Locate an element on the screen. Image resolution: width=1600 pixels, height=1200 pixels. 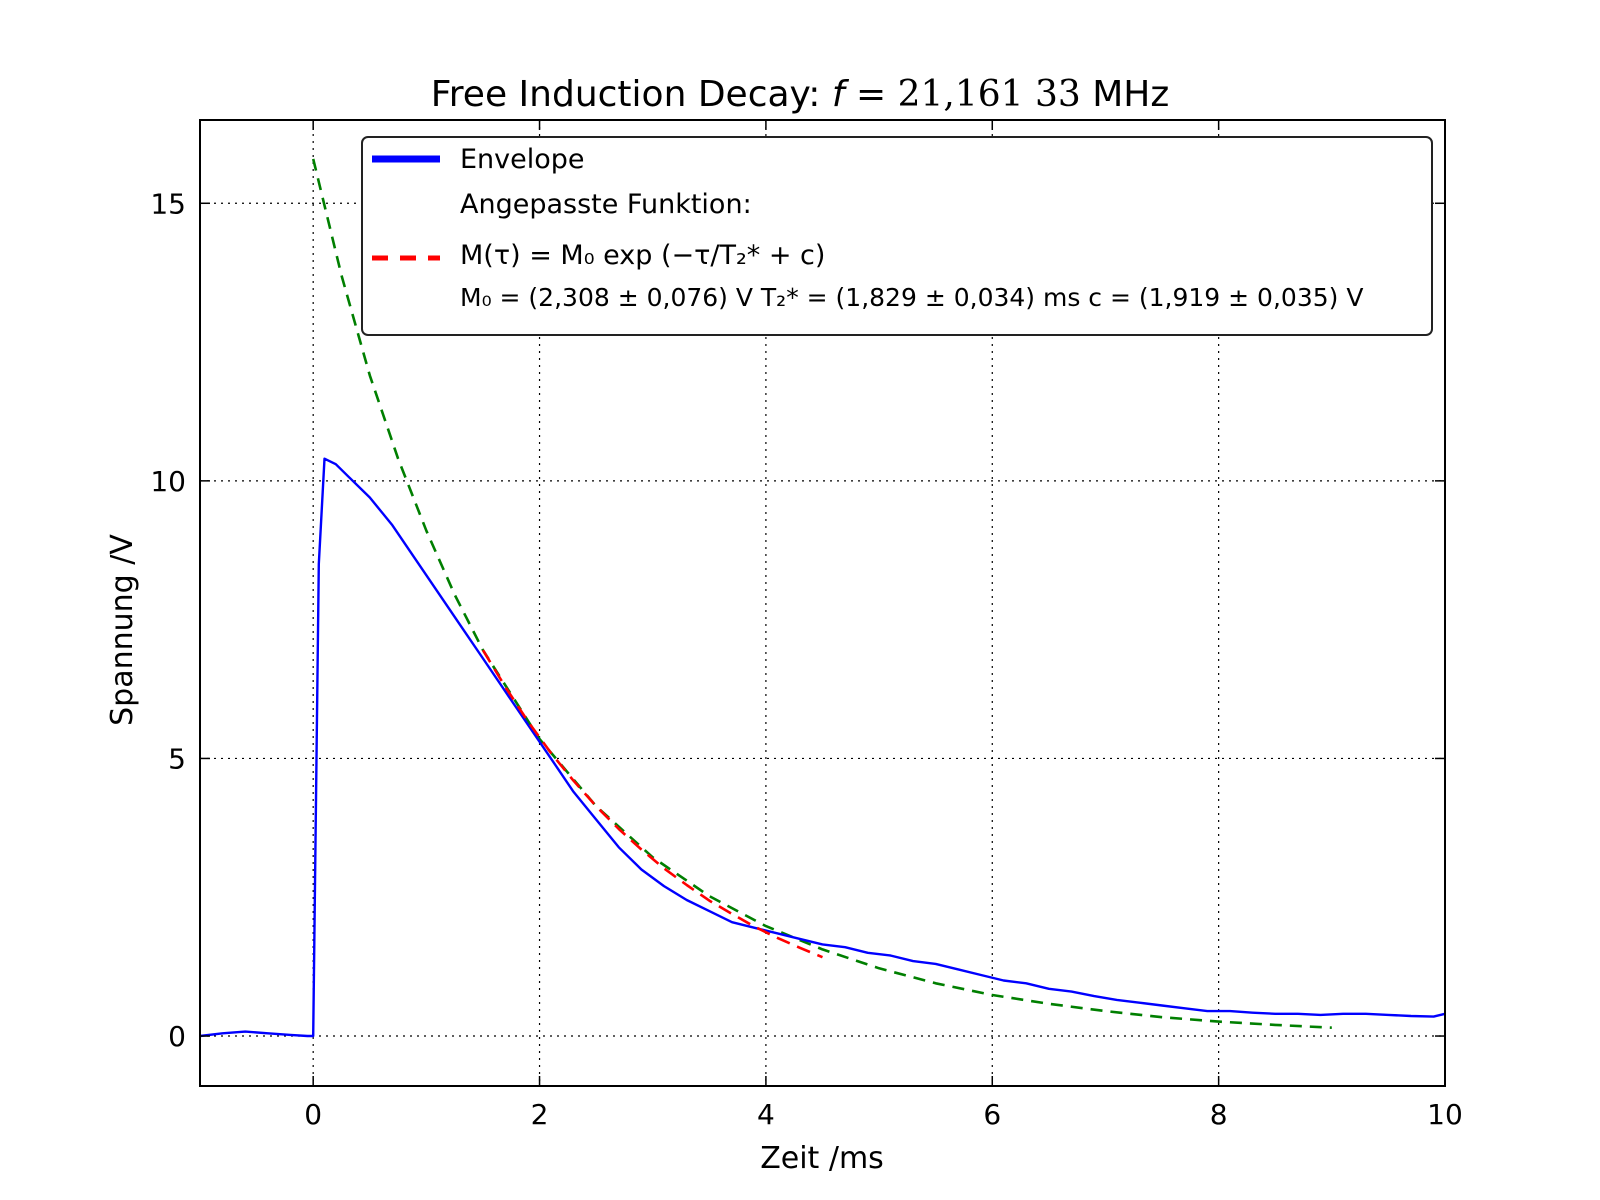
chart-title: Free Induction Decay: f = 21,161 33 MHz is located at coordinates (800, 94).